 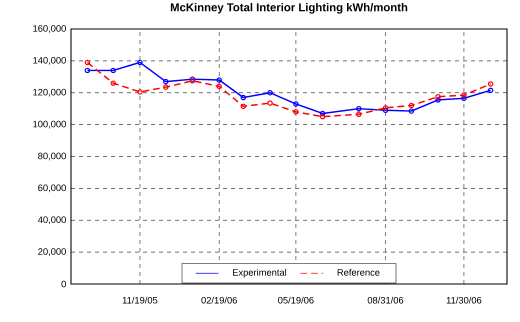 I want to click on legend-label: Experimental, so click(x=259, y=273).